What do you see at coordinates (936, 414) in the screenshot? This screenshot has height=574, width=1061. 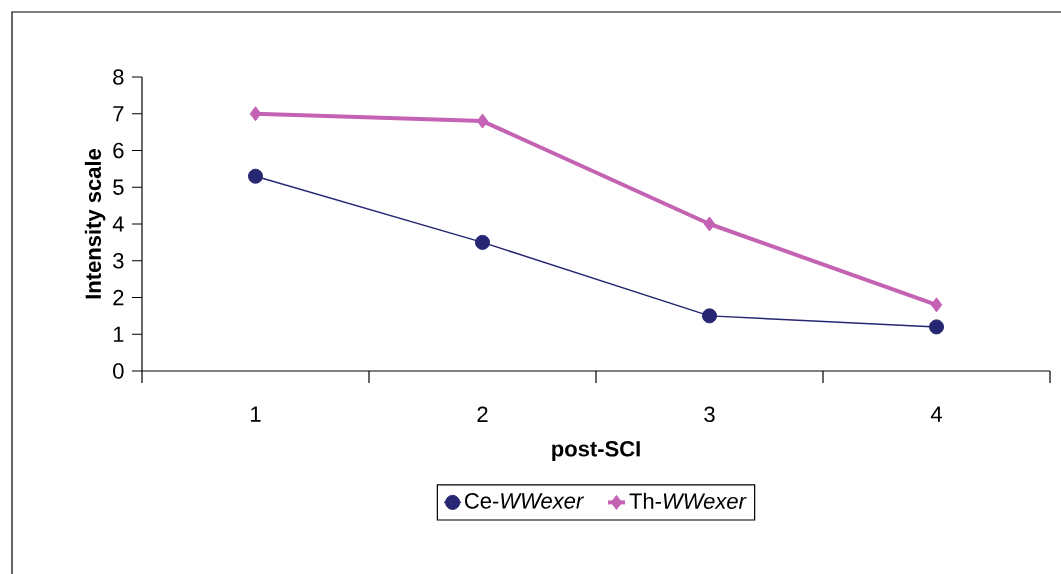 I see `x-tick-label: 4` at bounding box center [936, 414].